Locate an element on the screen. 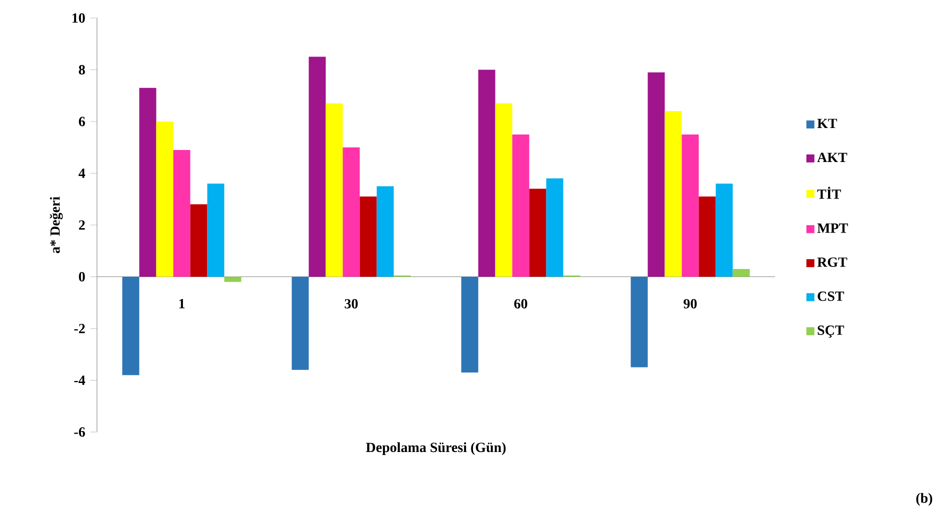 The height and width of the screenshot is (515, 946). x-tick-label: 60 is located at coordinates (521, 303).